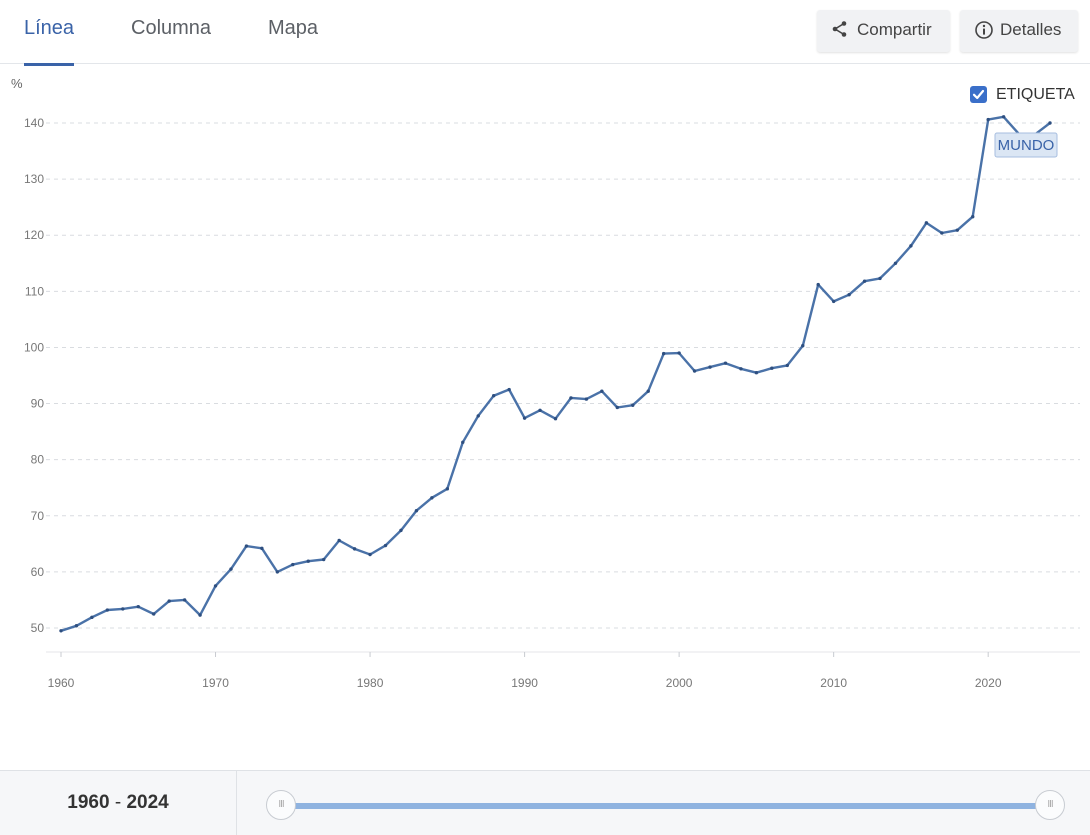 Image resolution: width=1090 pixels, height=835 pixels. I want to click on x-tick-label: 2000, so click(679, 683).